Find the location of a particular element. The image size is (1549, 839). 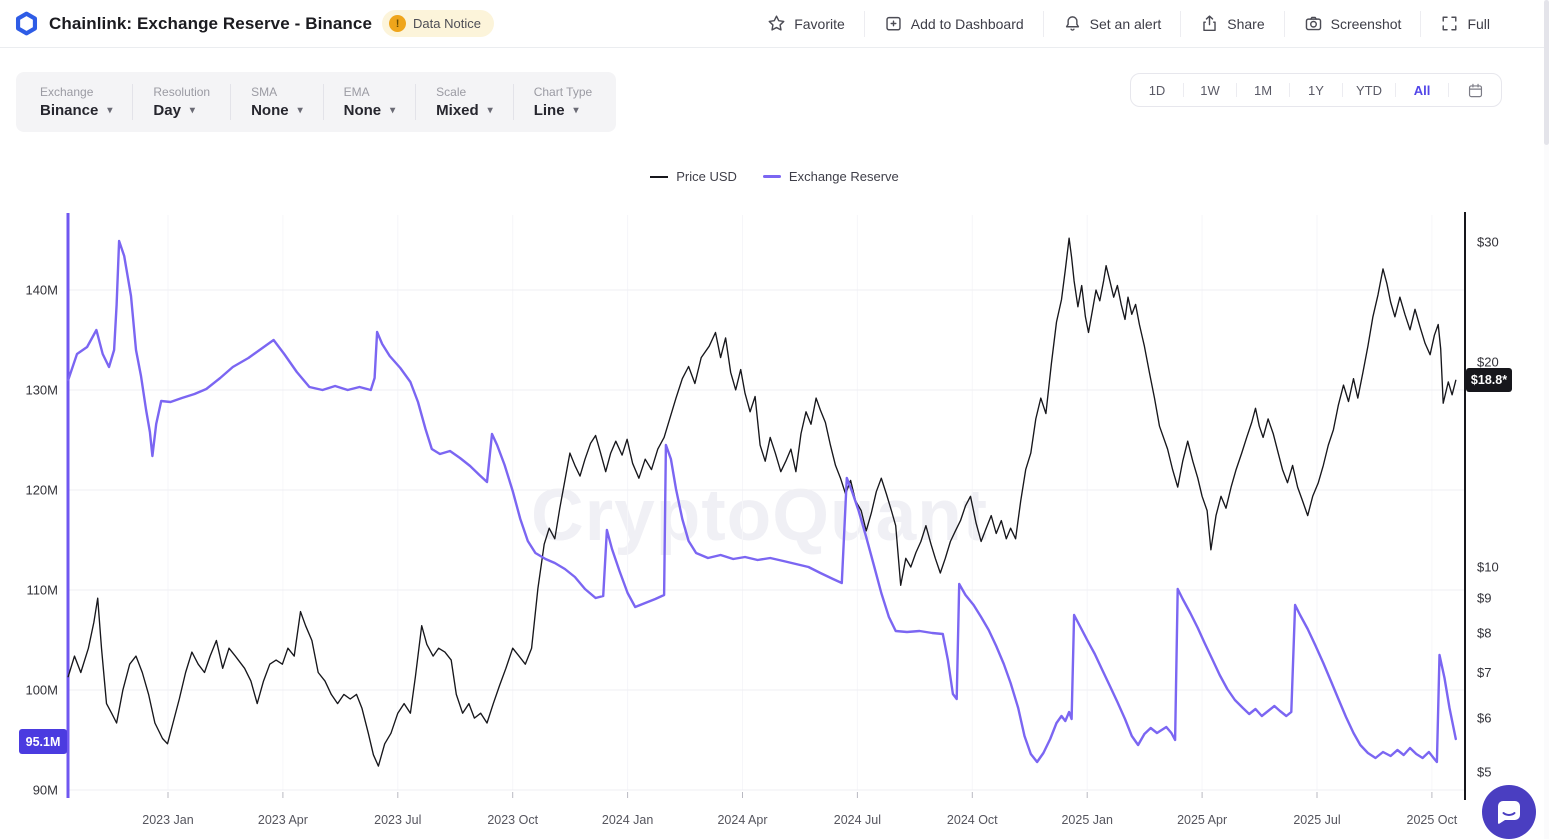

chat-bubble-icon is located at coordinates (1509, 812).